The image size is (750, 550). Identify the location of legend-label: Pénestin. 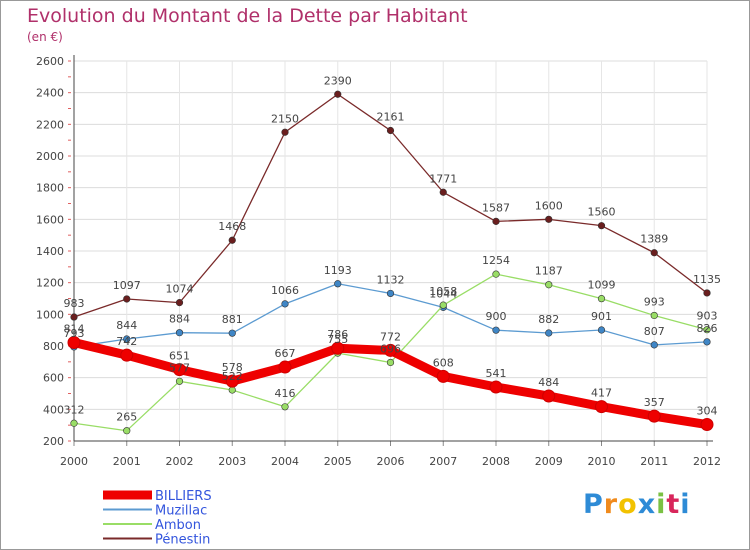
(182, 540).